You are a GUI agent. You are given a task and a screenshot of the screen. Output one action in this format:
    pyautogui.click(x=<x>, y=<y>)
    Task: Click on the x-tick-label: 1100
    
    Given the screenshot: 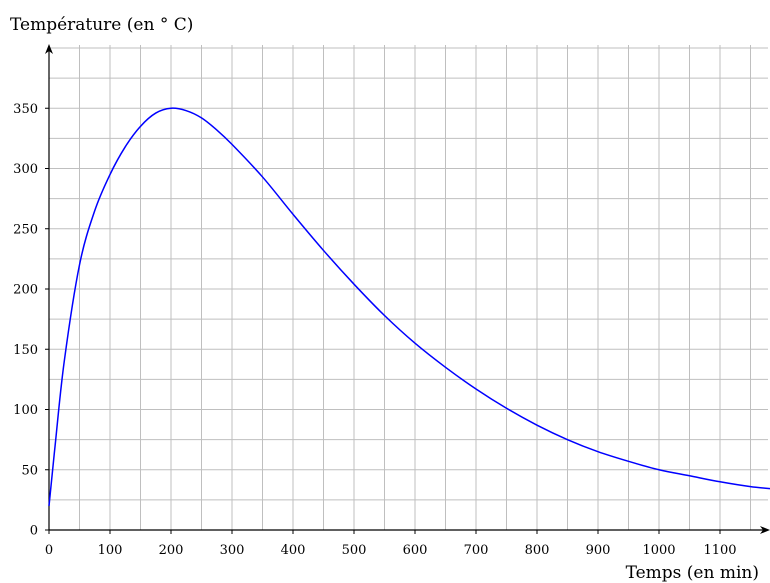 What is the action you would take?
    pyautogui.click(x=719, y=550)
    